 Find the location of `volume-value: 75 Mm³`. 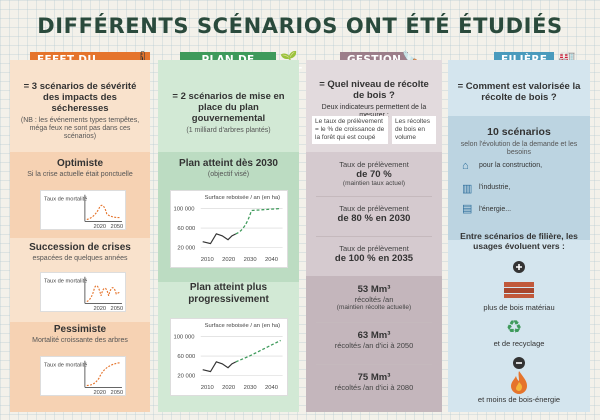

volume-value: 75 Mm³ is located at coordinates (374, 377).